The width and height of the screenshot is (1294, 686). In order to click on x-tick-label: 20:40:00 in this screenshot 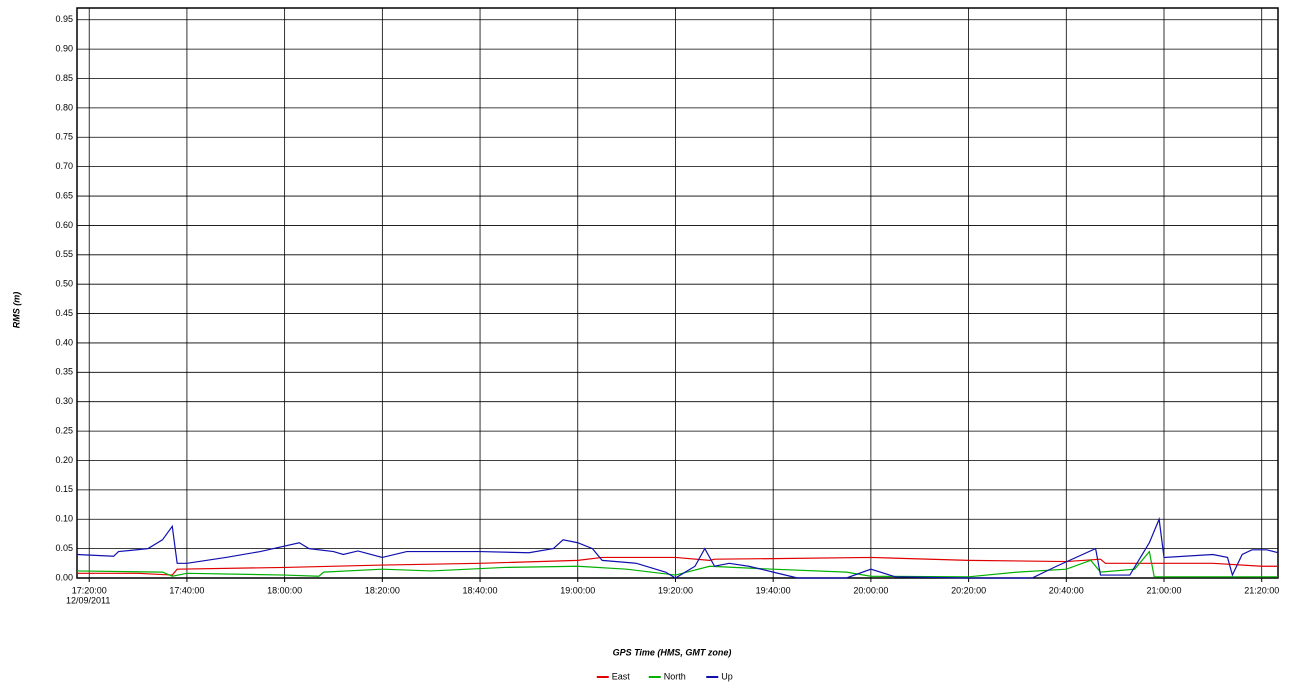, I will do `click(1066, 590)`.